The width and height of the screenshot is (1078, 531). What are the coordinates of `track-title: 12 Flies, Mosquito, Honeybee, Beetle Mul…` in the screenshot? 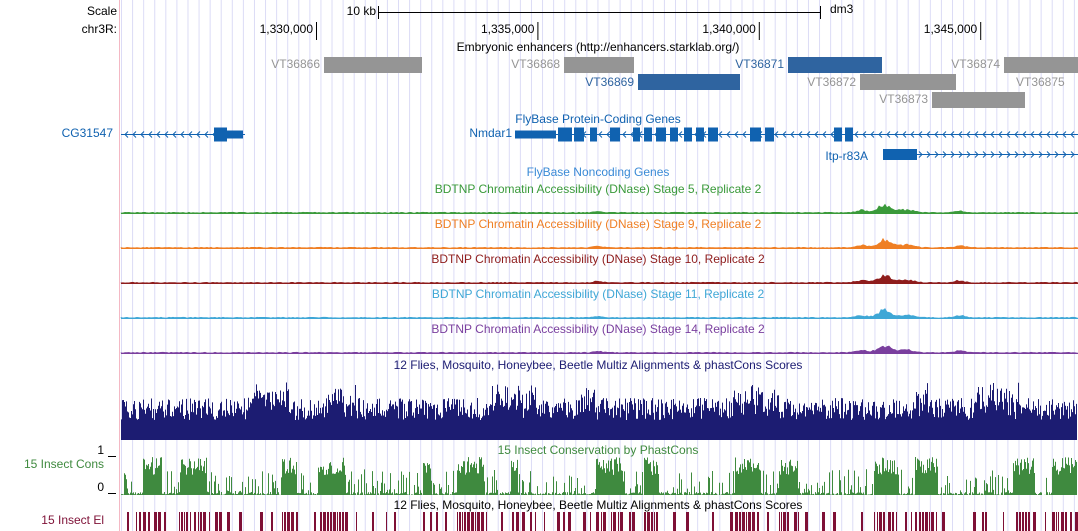 It's located at (598, 505).